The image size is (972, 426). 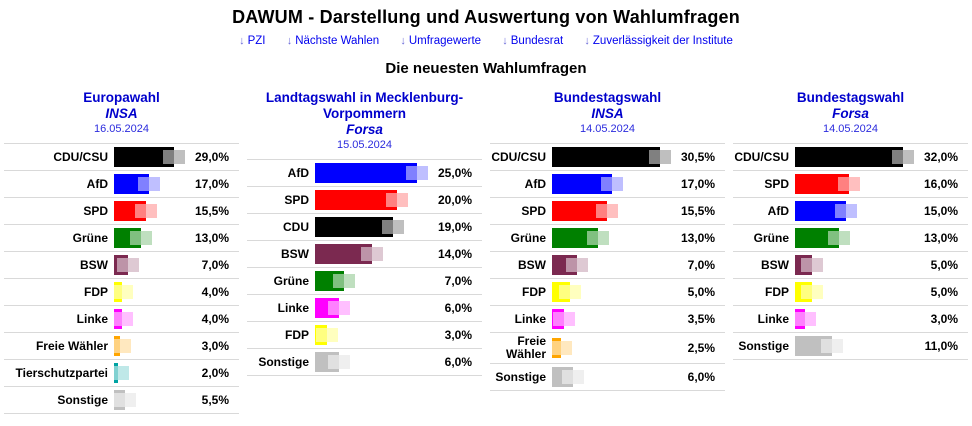 What do you see at coordinates (454, 173) in the screenshot?
I see `party-value: 25,0%` at bounding box center [454, 173].